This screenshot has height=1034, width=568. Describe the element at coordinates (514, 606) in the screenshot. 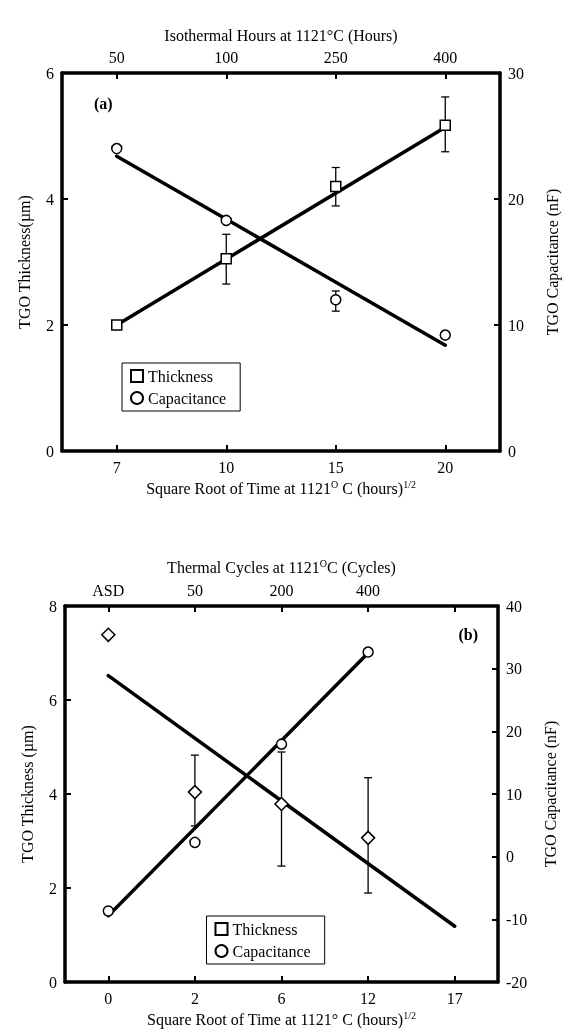

I see `y2-tick-label: 40` at that location.